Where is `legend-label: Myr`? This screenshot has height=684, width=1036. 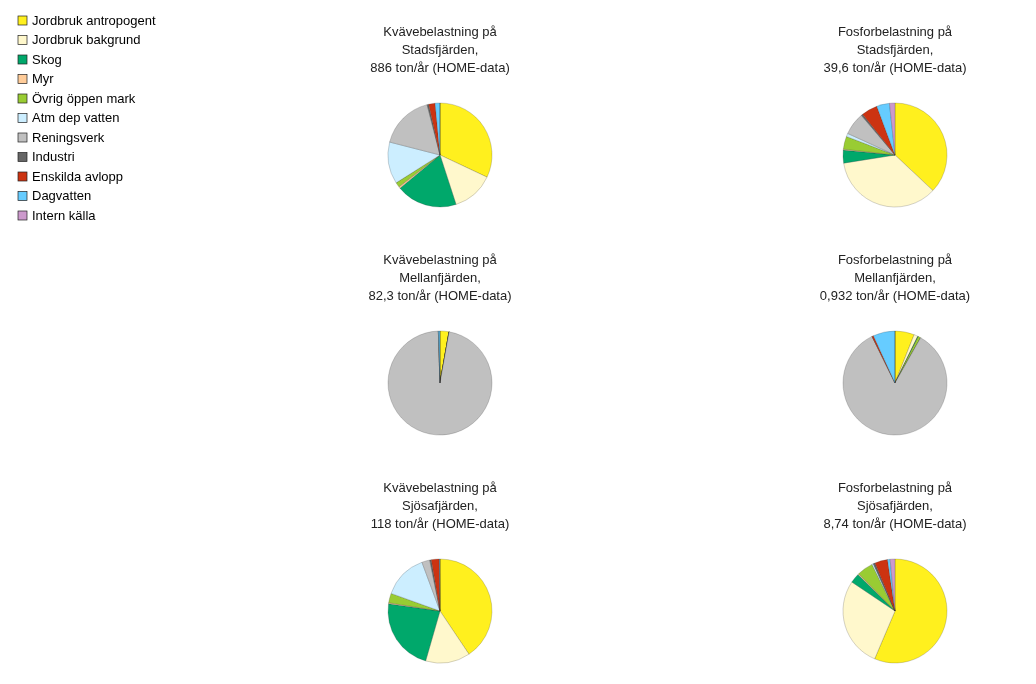 legend-label: Myr is located at coordinates (43, 78).